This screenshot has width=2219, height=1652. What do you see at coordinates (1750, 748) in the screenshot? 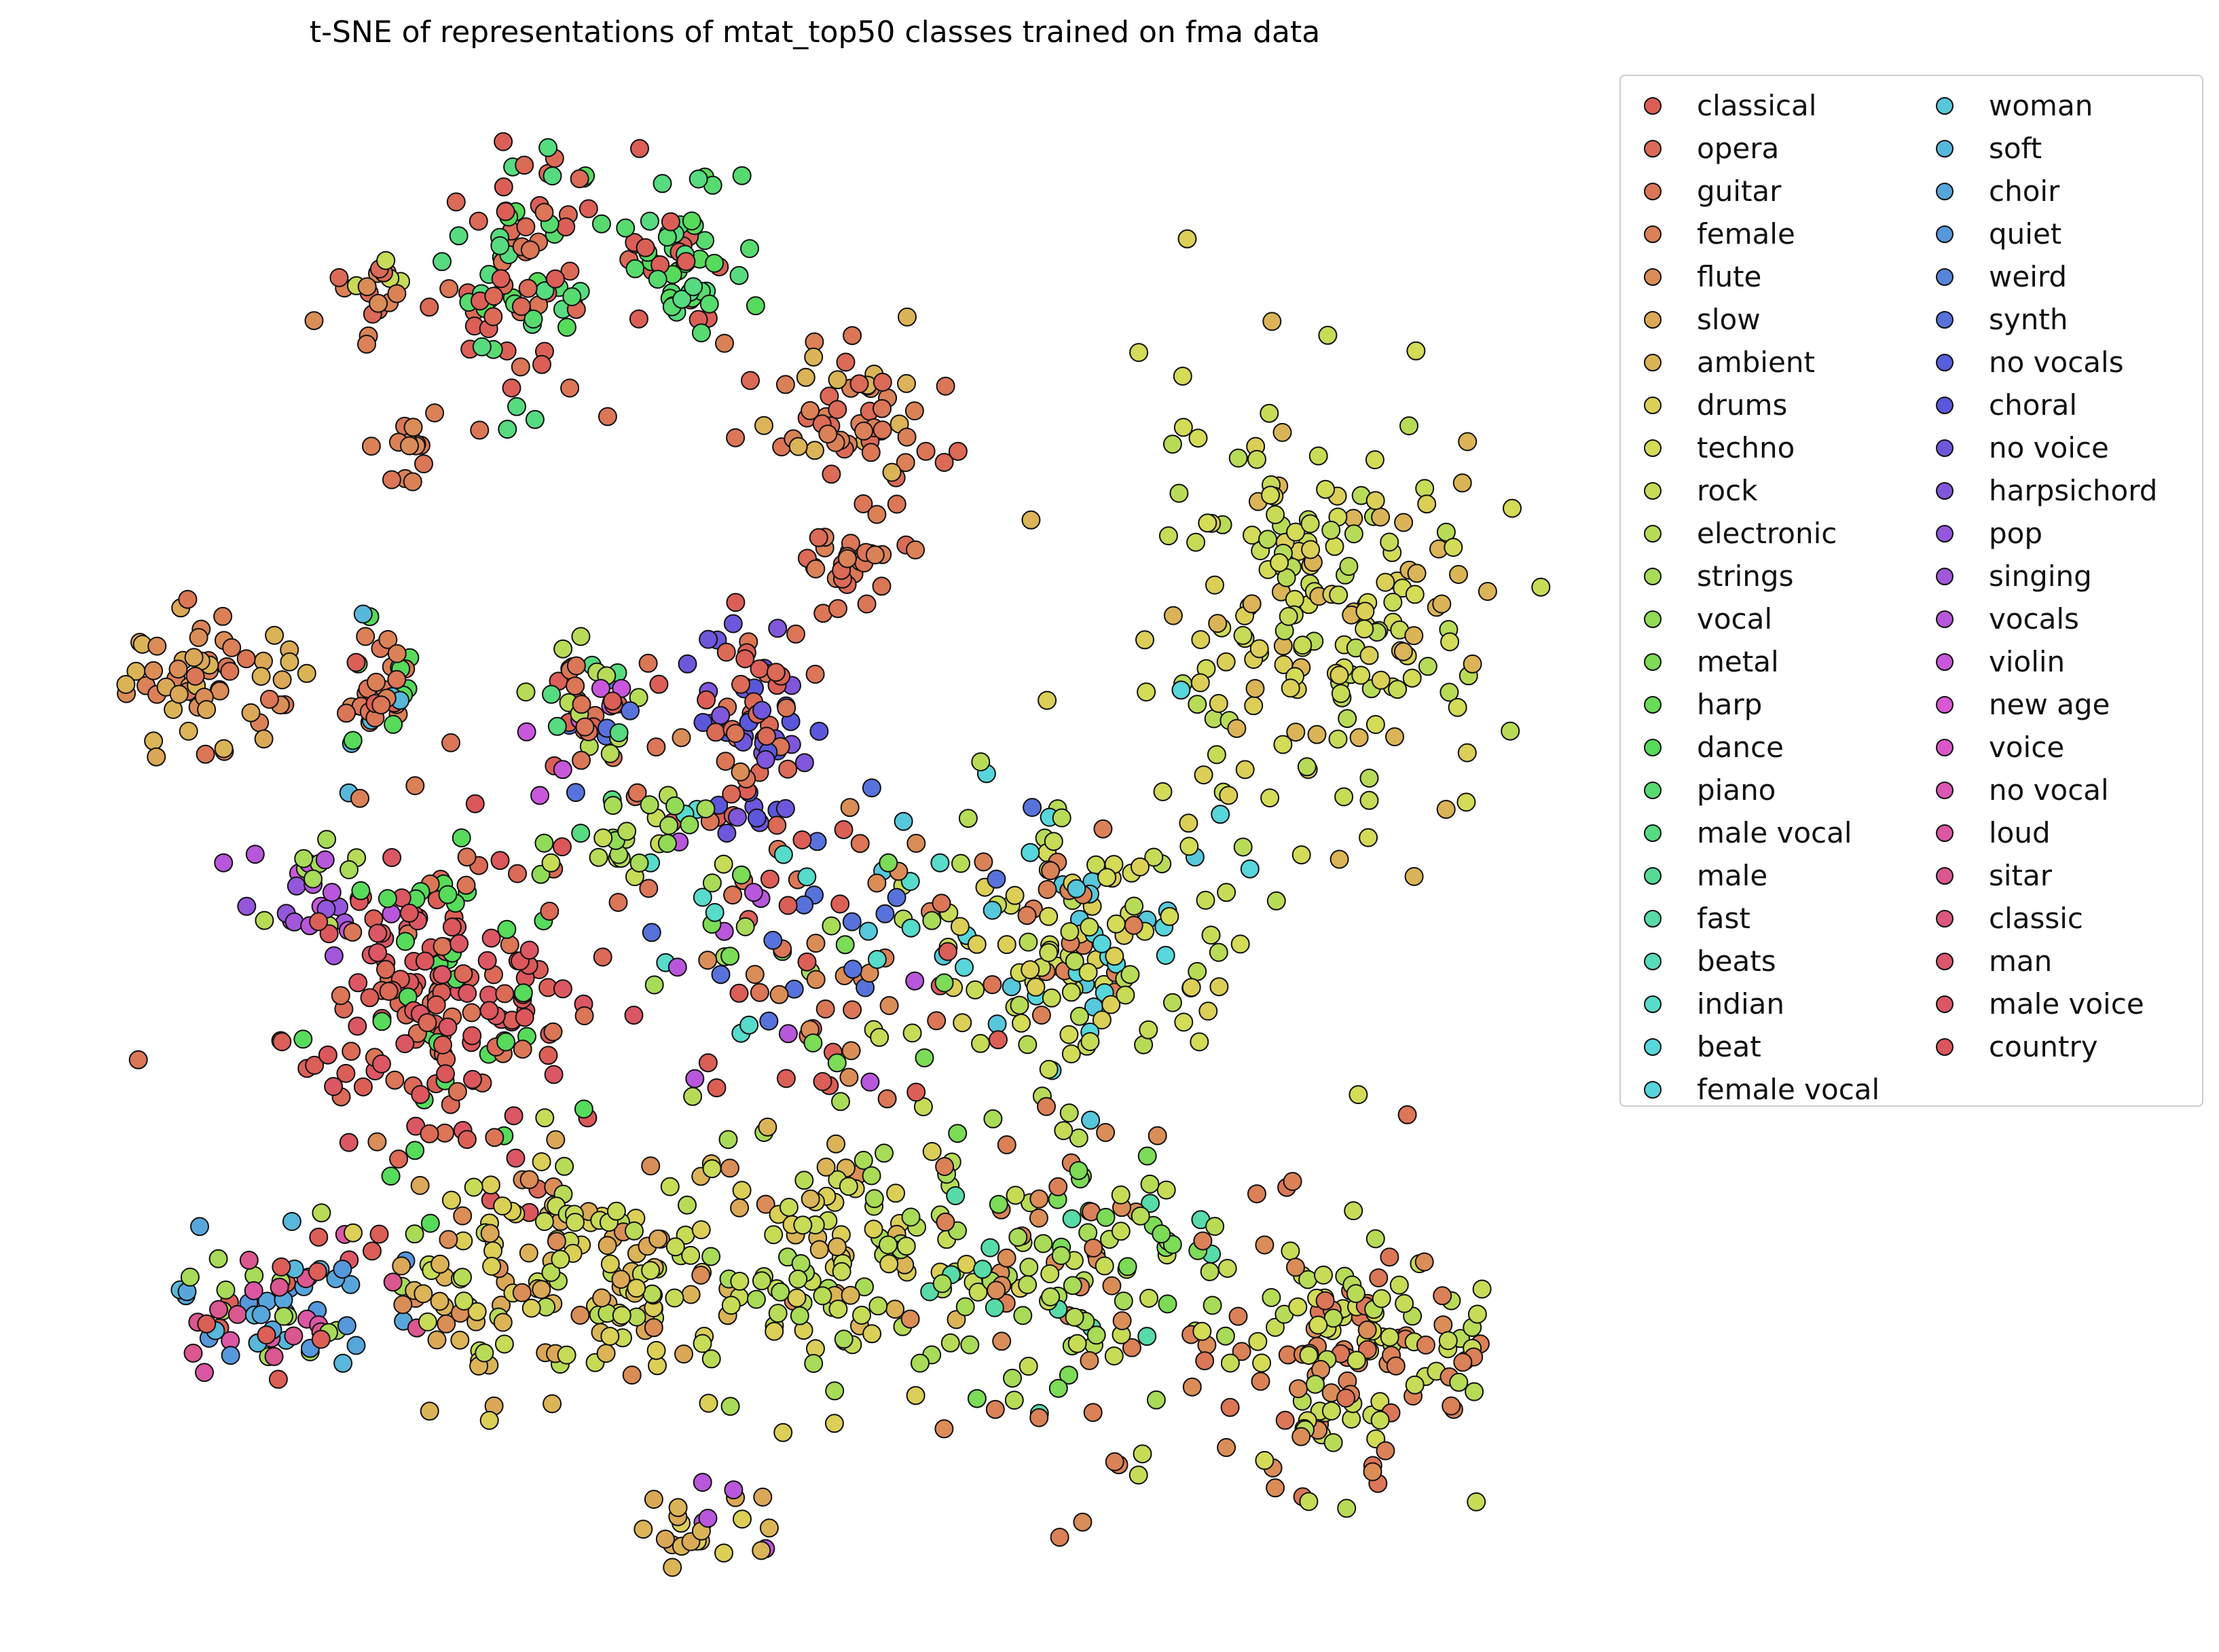
I see `legend-item: dance` at bounding box center [1750, 748].